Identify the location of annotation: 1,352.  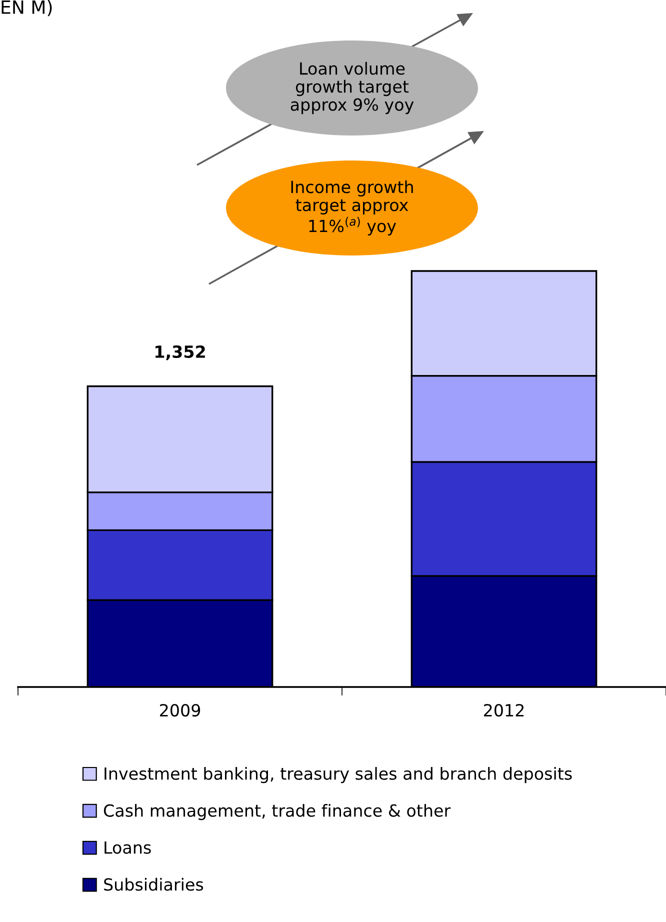
(180, 352).